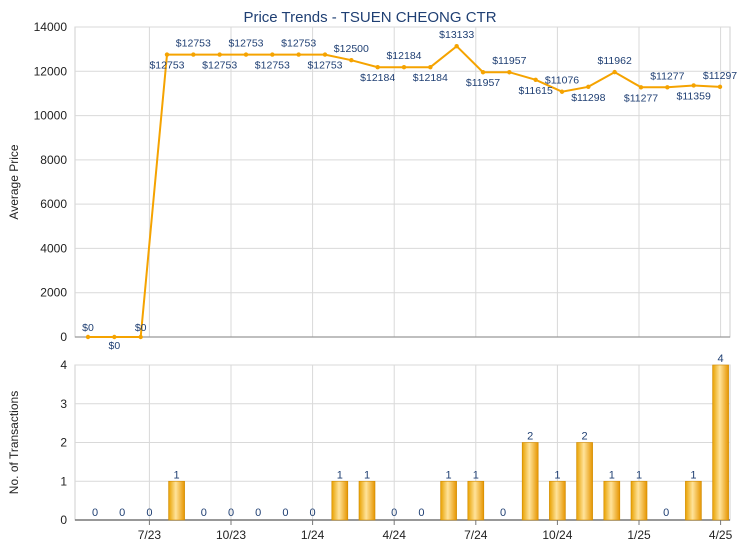 The height and width of the screenshot is (555, 740). I want to click on price-data-label: $11615, so click(536, 91).